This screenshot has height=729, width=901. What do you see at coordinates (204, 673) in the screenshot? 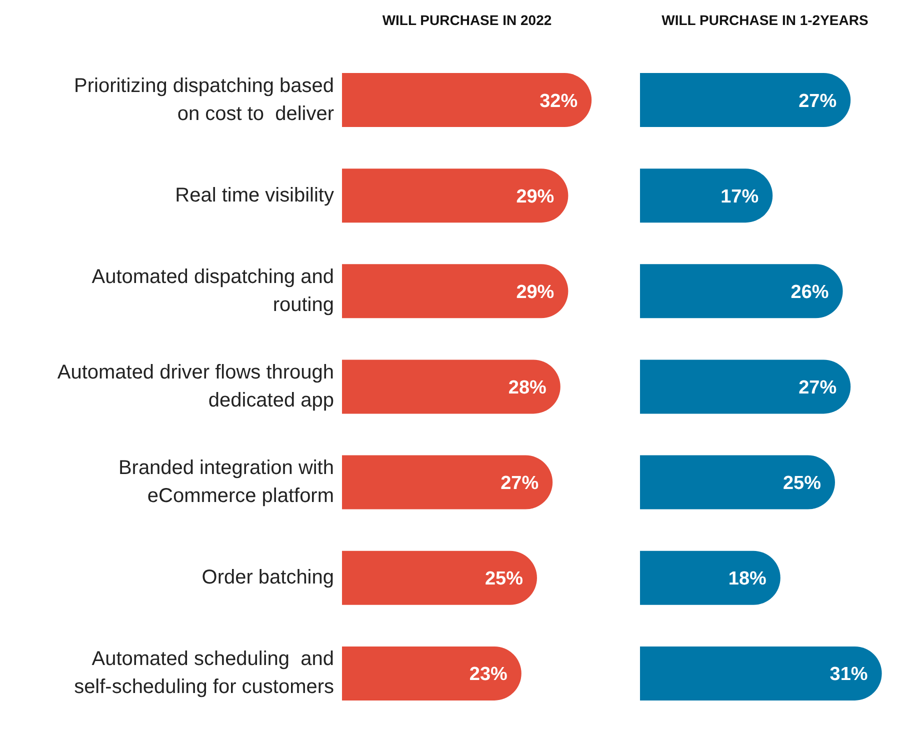
I see `y-tick-label: Automated scheduling and self-scheduling for customers` at bounding box center [204, 673].